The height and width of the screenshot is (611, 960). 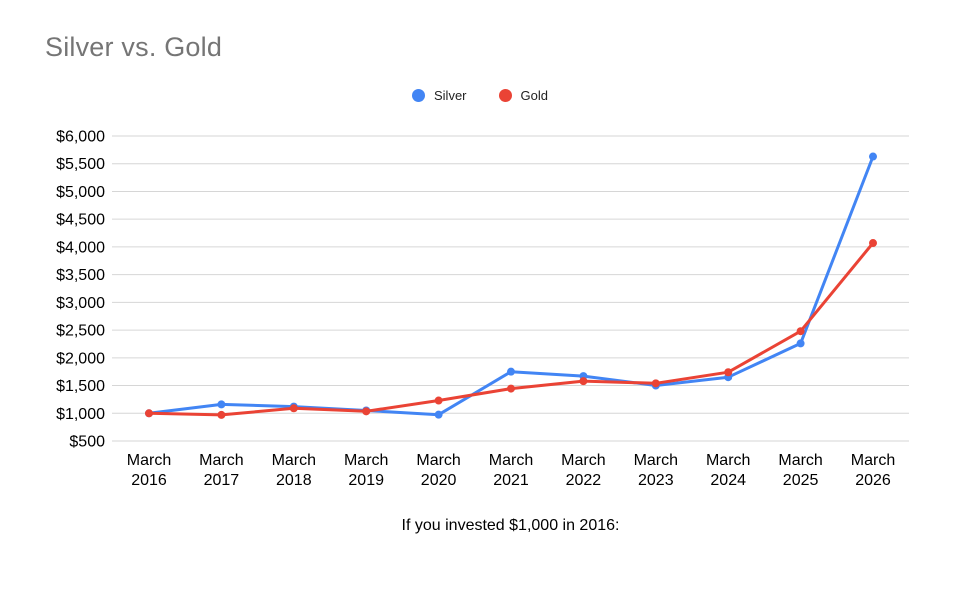 I want to click on x-tick-label: March 2022, so click(x=583, y=470).